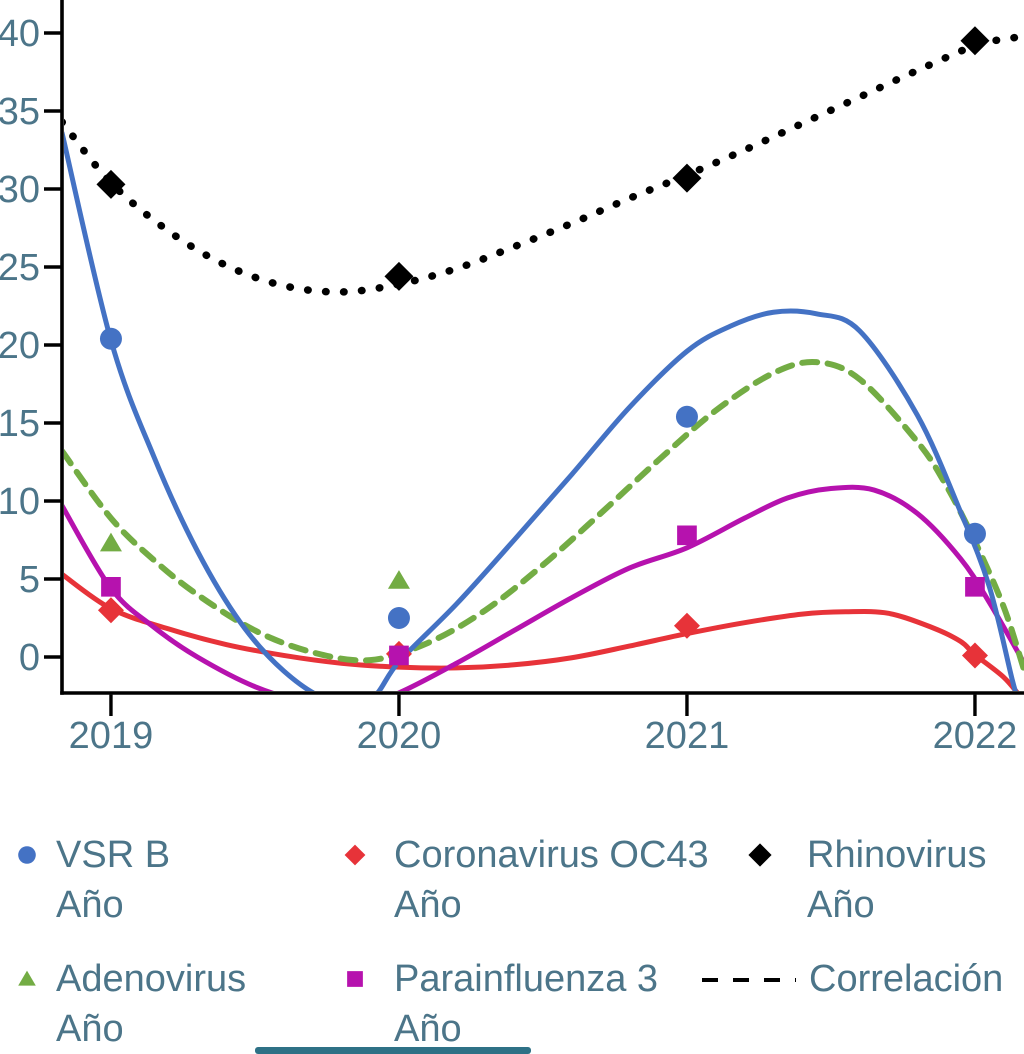 The height and width of the screenshot is (1054, 1024). I want to click on svg-text: 2019, so click(111, 736).